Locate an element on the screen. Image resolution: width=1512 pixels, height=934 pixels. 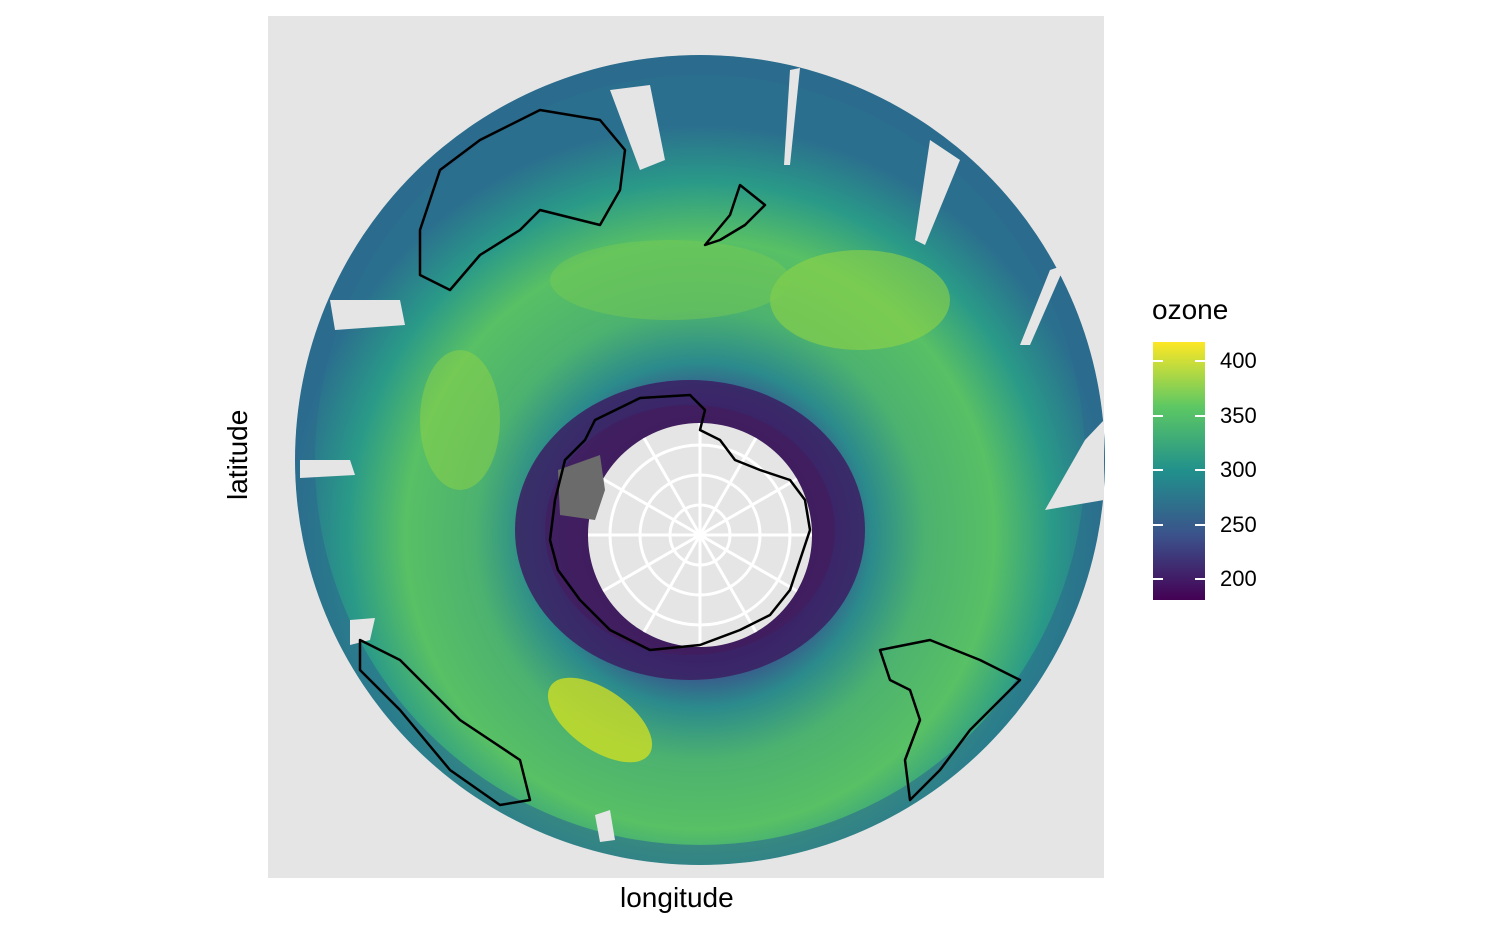
legend-tick-label: 400 is located at coordinates (1238, 360).